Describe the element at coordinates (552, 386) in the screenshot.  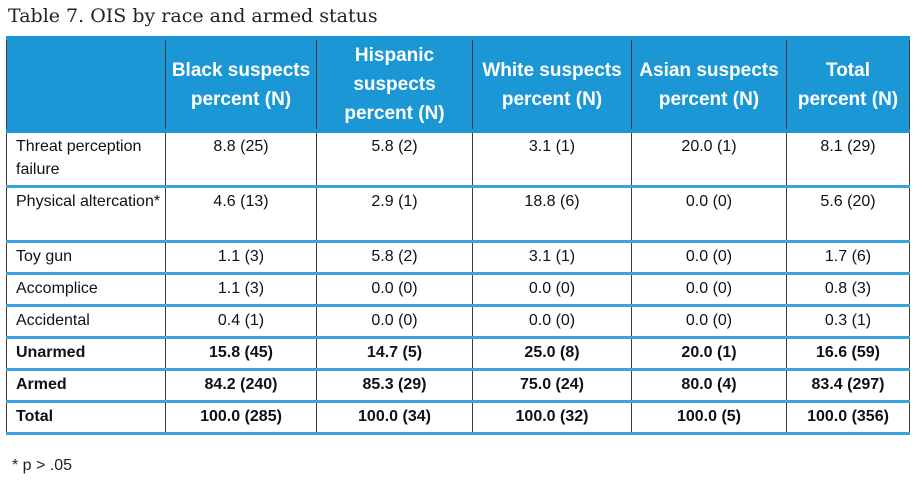
I see `cell-white: 75.0 (24)` at that location.